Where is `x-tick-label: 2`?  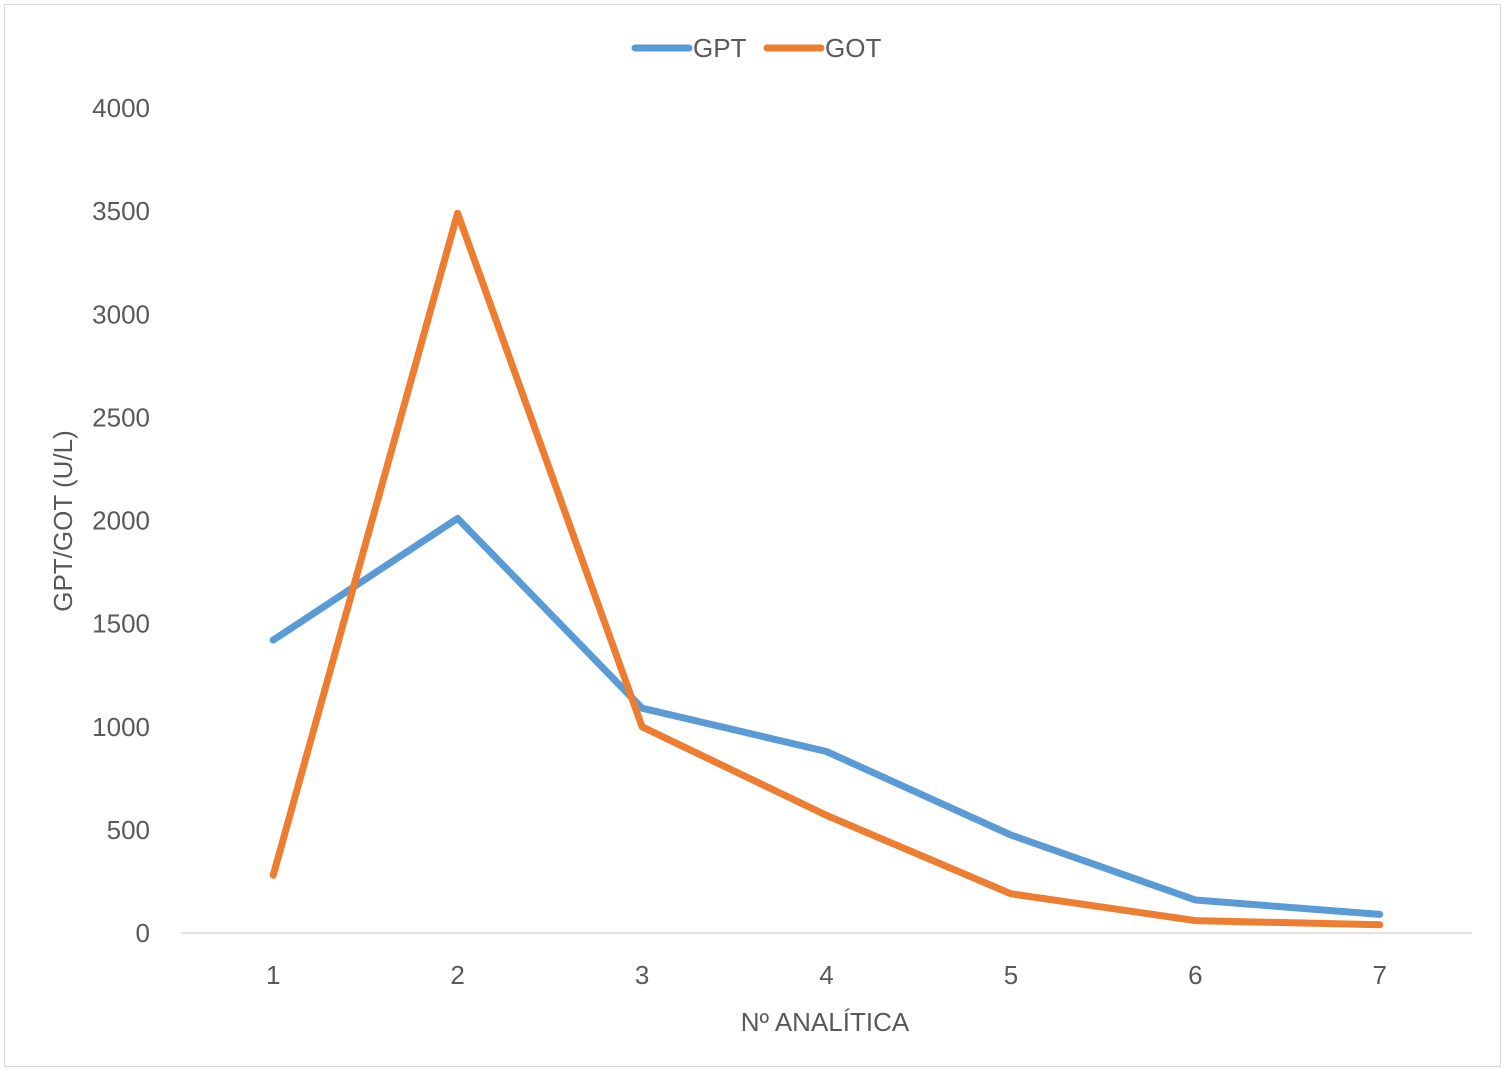 x-tick-label: 2 is located at coordinates (457, 975).